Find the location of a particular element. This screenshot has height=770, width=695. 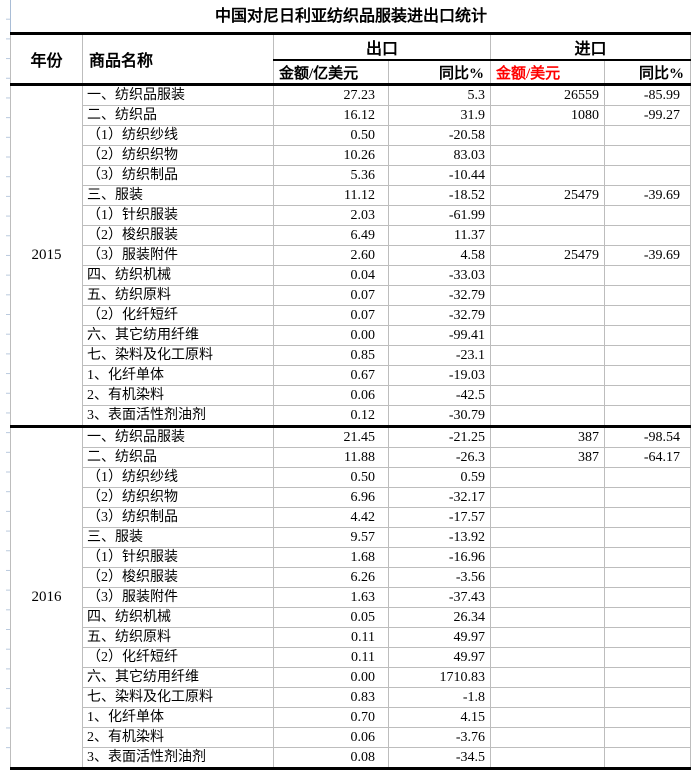

export-amount-cell: 0.12 is located at coordinates (331, 416).